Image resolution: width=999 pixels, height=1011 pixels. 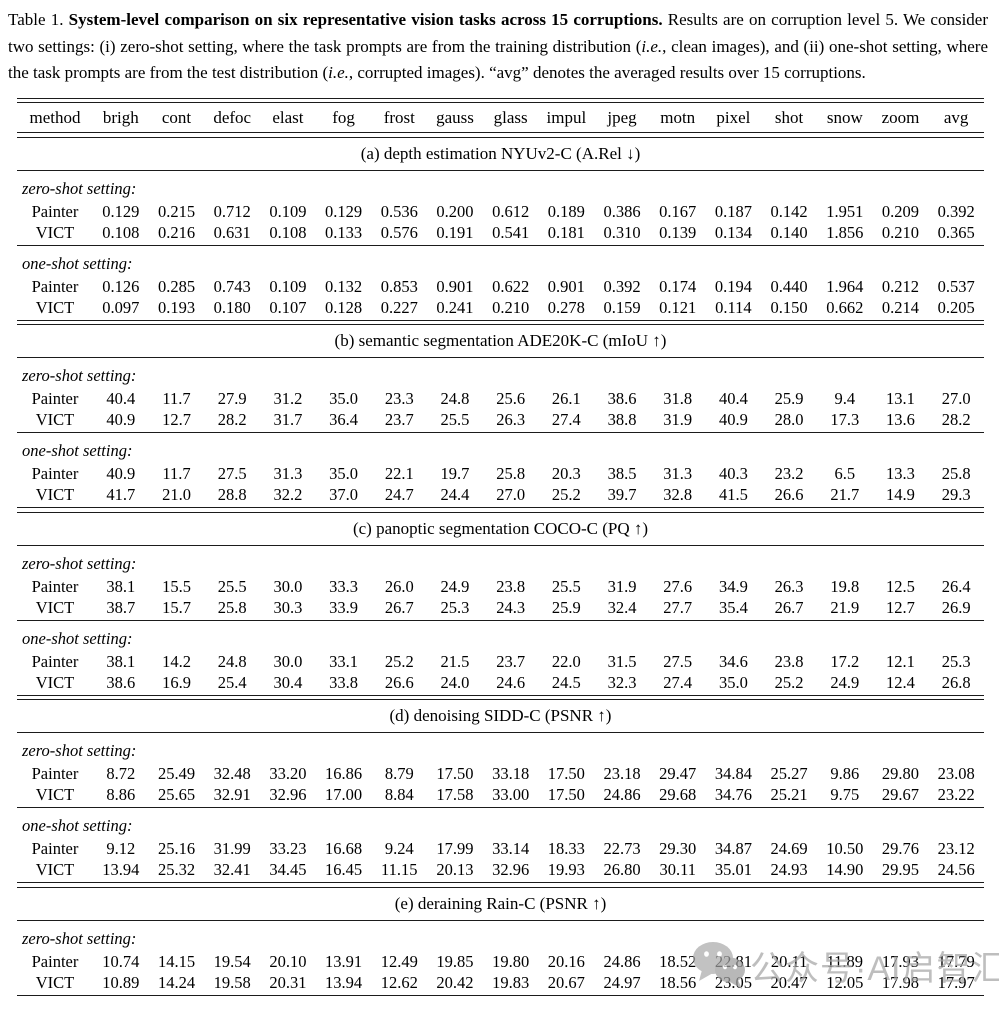 What do you see at coordinates (900, 661) in the screenshot?
I see `value-cell: 12.1` at bounding box center [900, 661].